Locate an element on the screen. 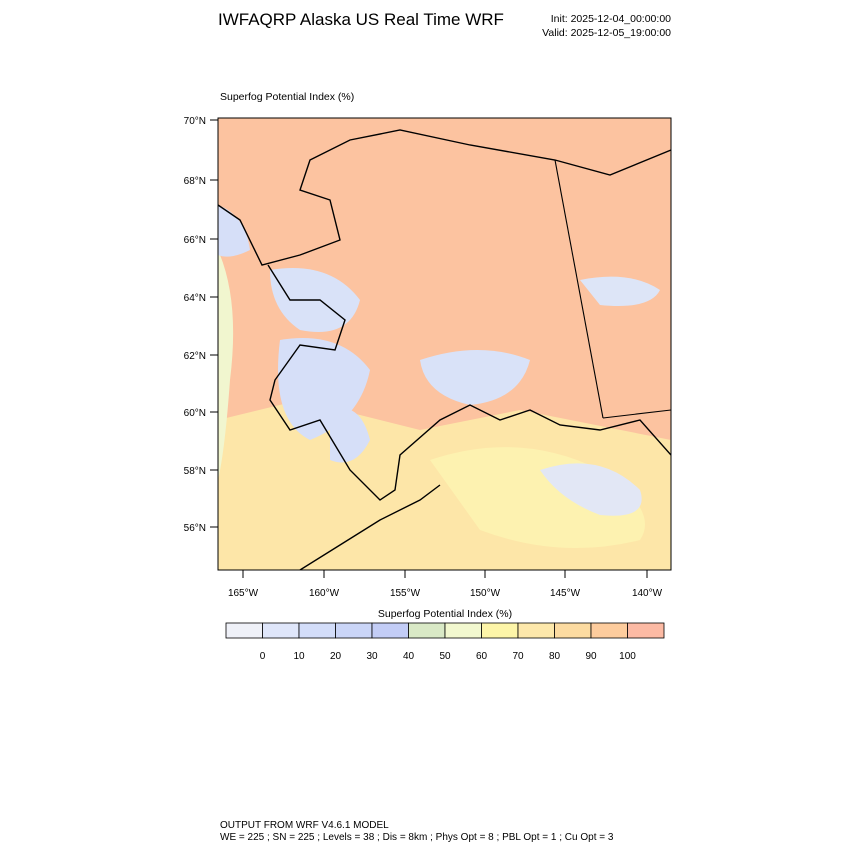 This screenshot has width=850, height=855. colorbar-label: 30 is located at coordinates (372, 656).